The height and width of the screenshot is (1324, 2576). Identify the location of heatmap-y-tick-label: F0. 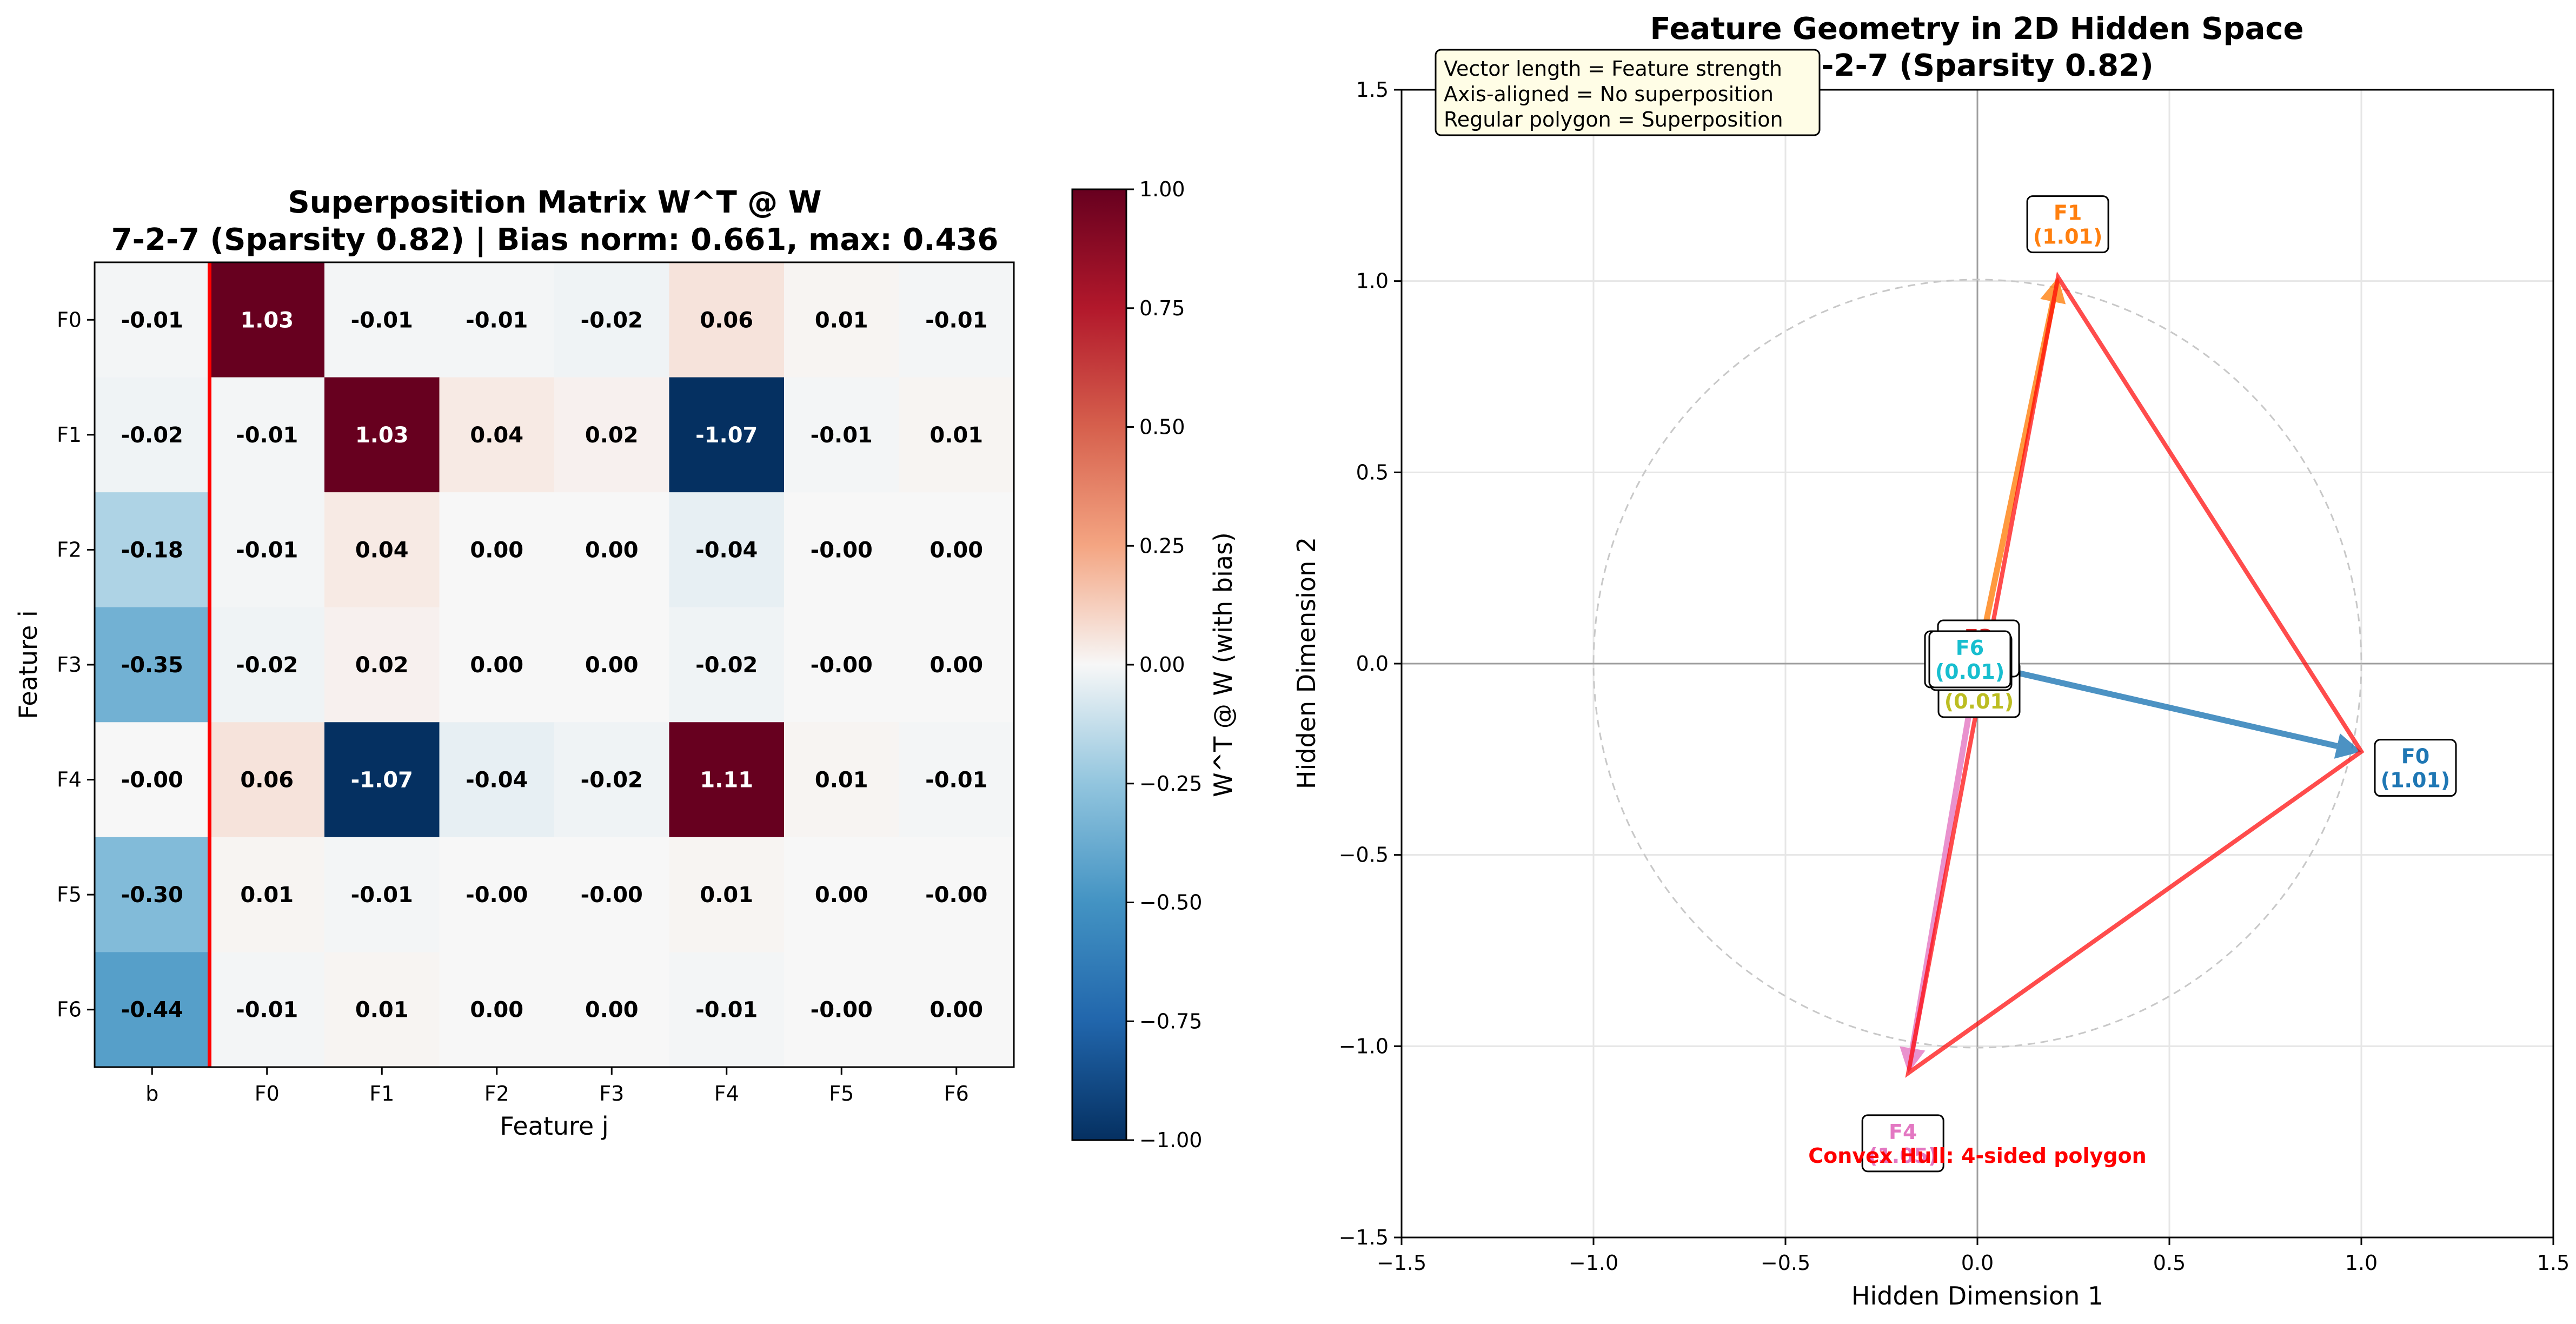
(69, 320).